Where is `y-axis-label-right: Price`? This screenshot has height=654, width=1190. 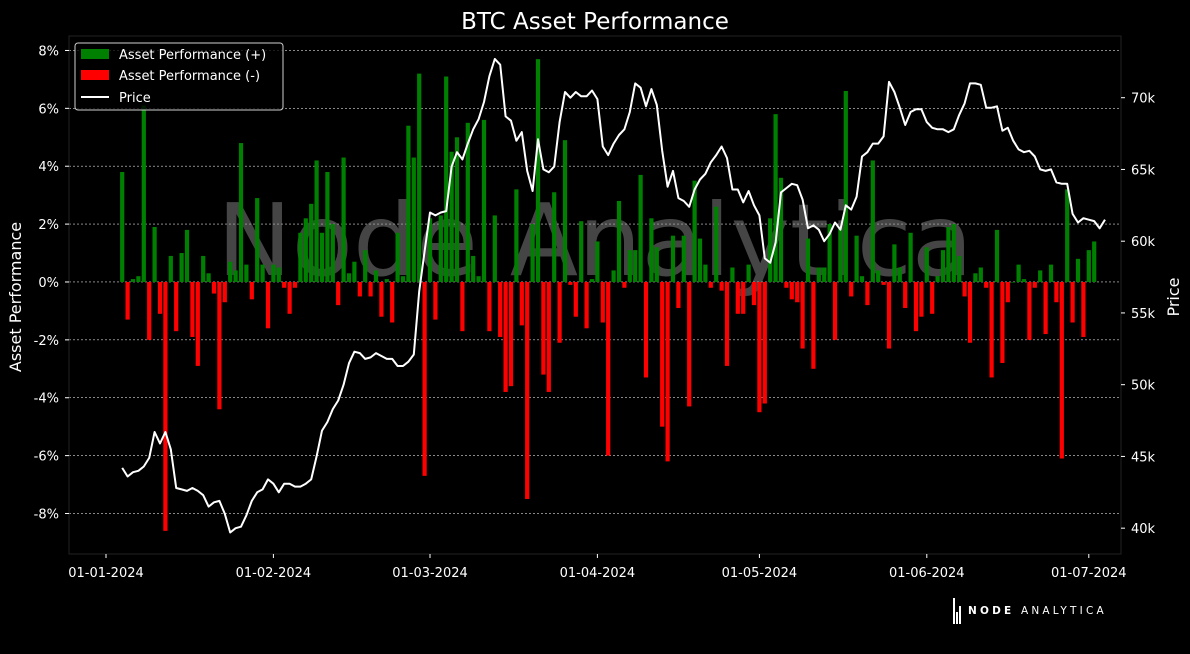 y-axis-label-right: Price is located at coordinates (1173, 296).